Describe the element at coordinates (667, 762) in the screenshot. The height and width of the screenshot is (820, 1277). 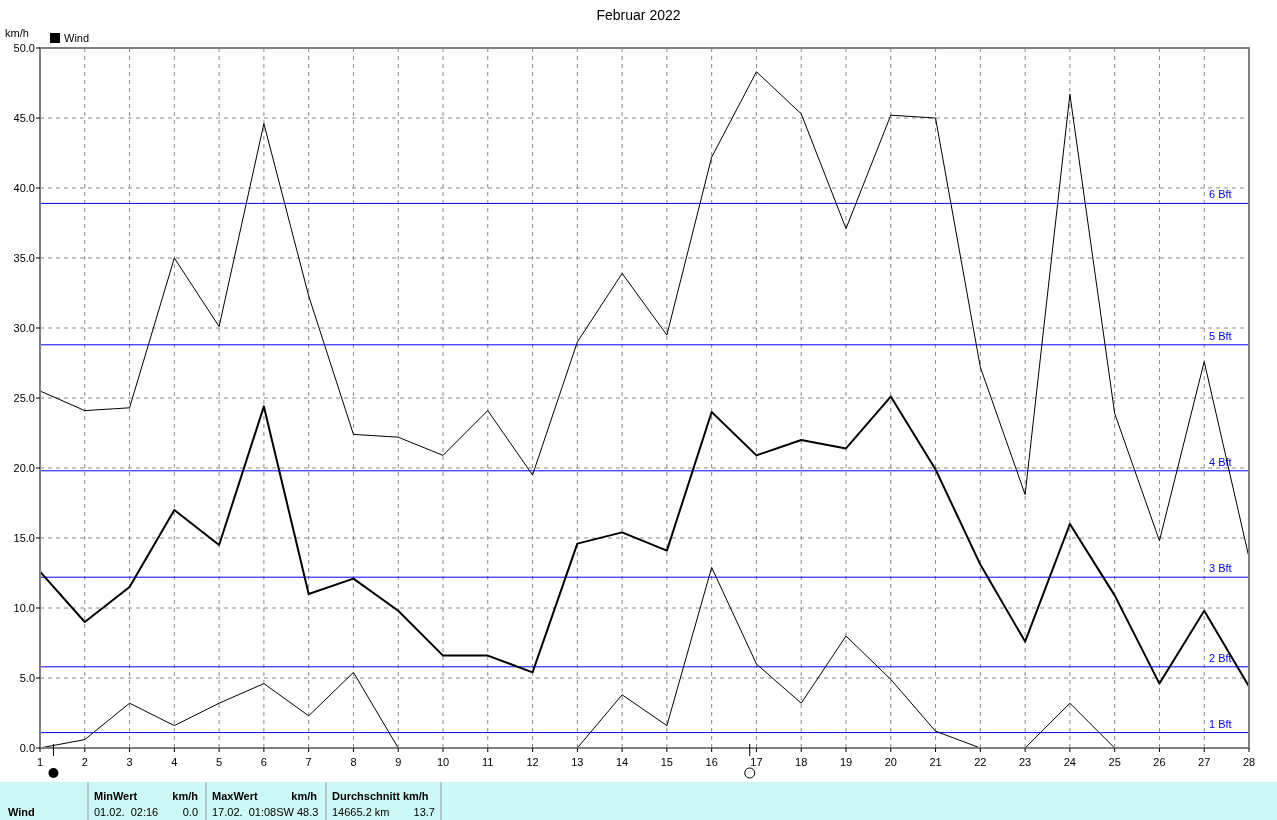
I see `x-tick-label: 15` at that location.